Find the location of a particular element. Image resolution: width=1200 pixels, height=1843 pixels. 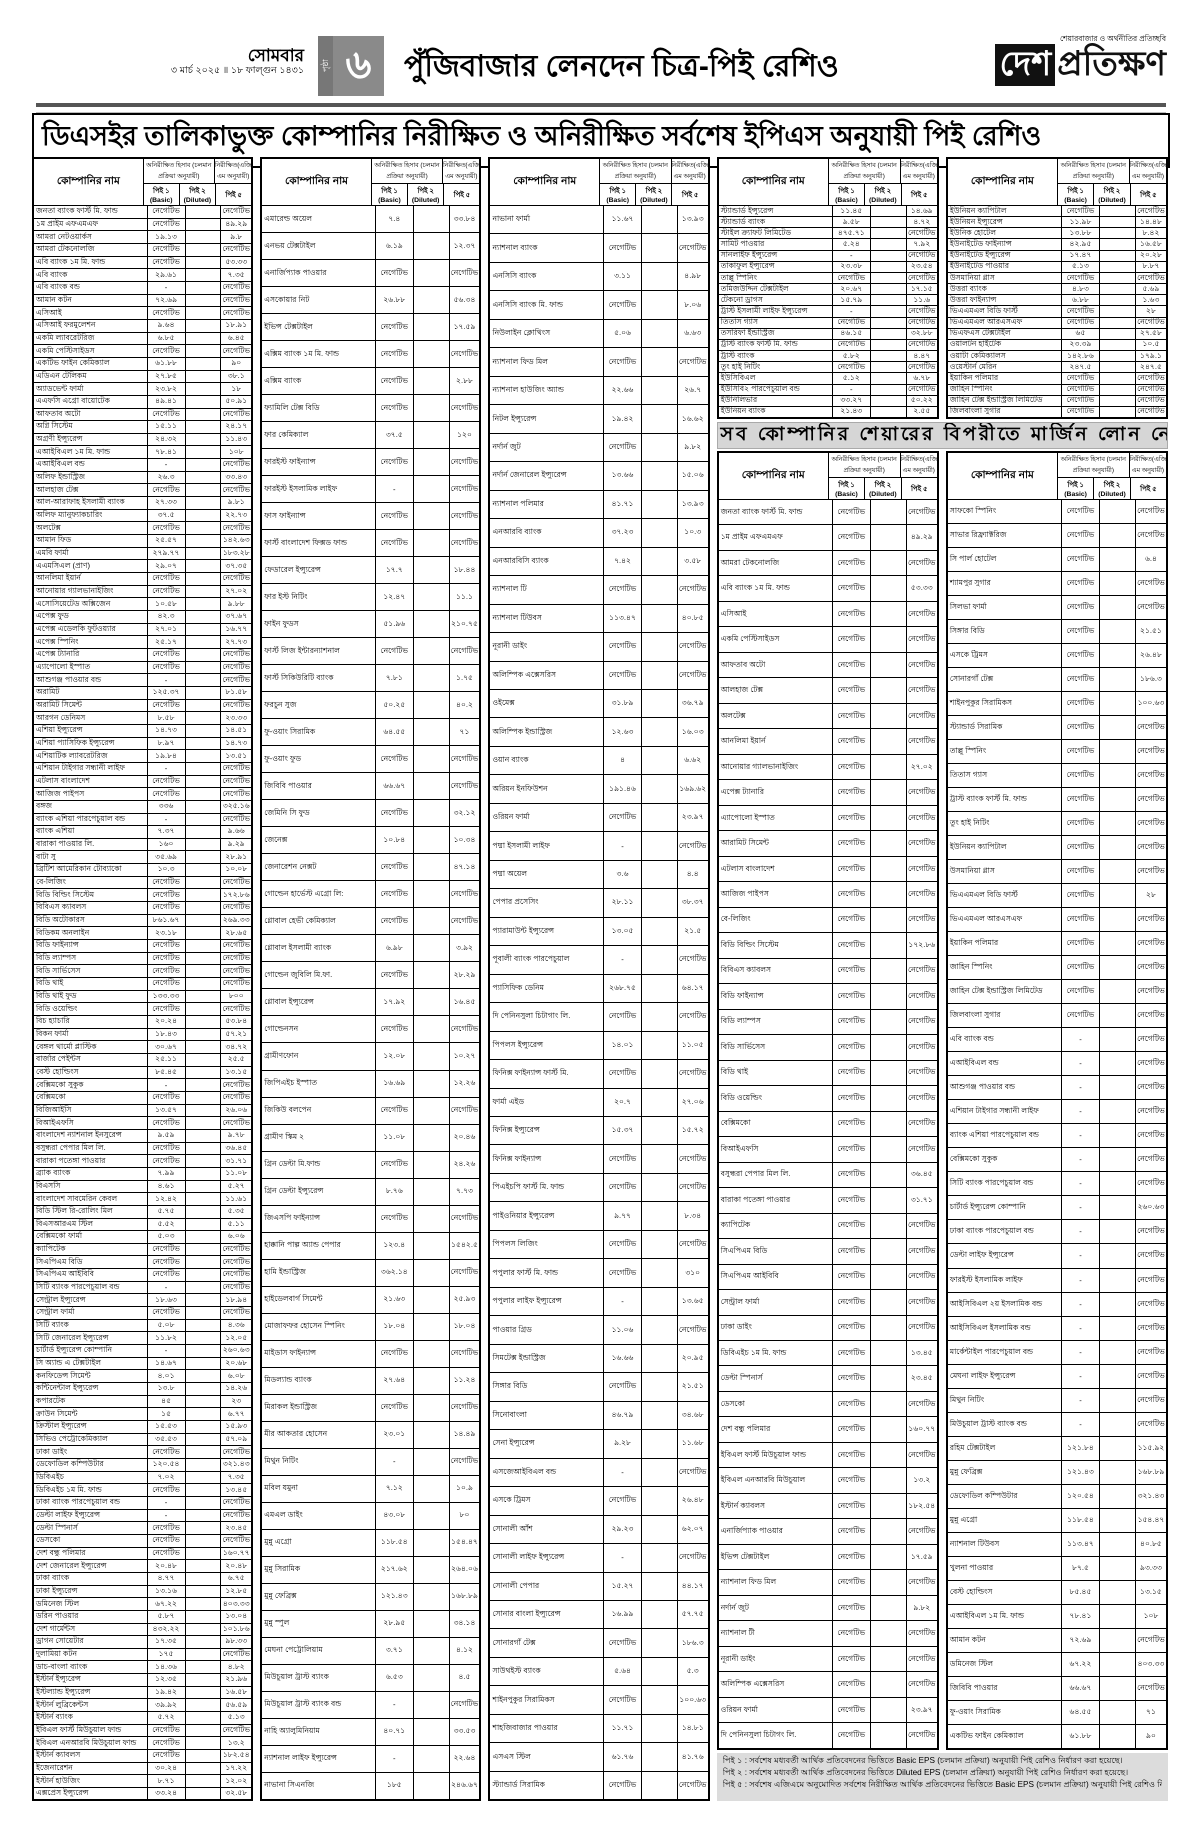

company-name-cell: এনসিসি ব্যাংক is located at coordinates (547, 276).